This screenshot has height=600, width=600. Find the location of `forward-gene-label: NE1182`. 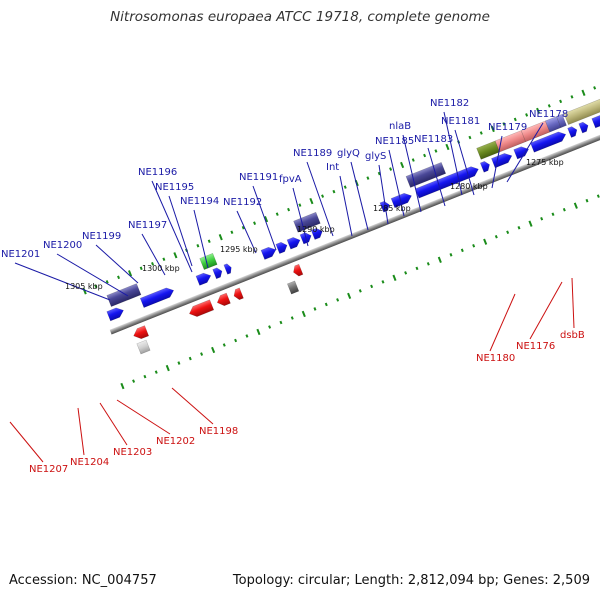

forward-gene-label: NE1182 is located at coordinates (449, 103).